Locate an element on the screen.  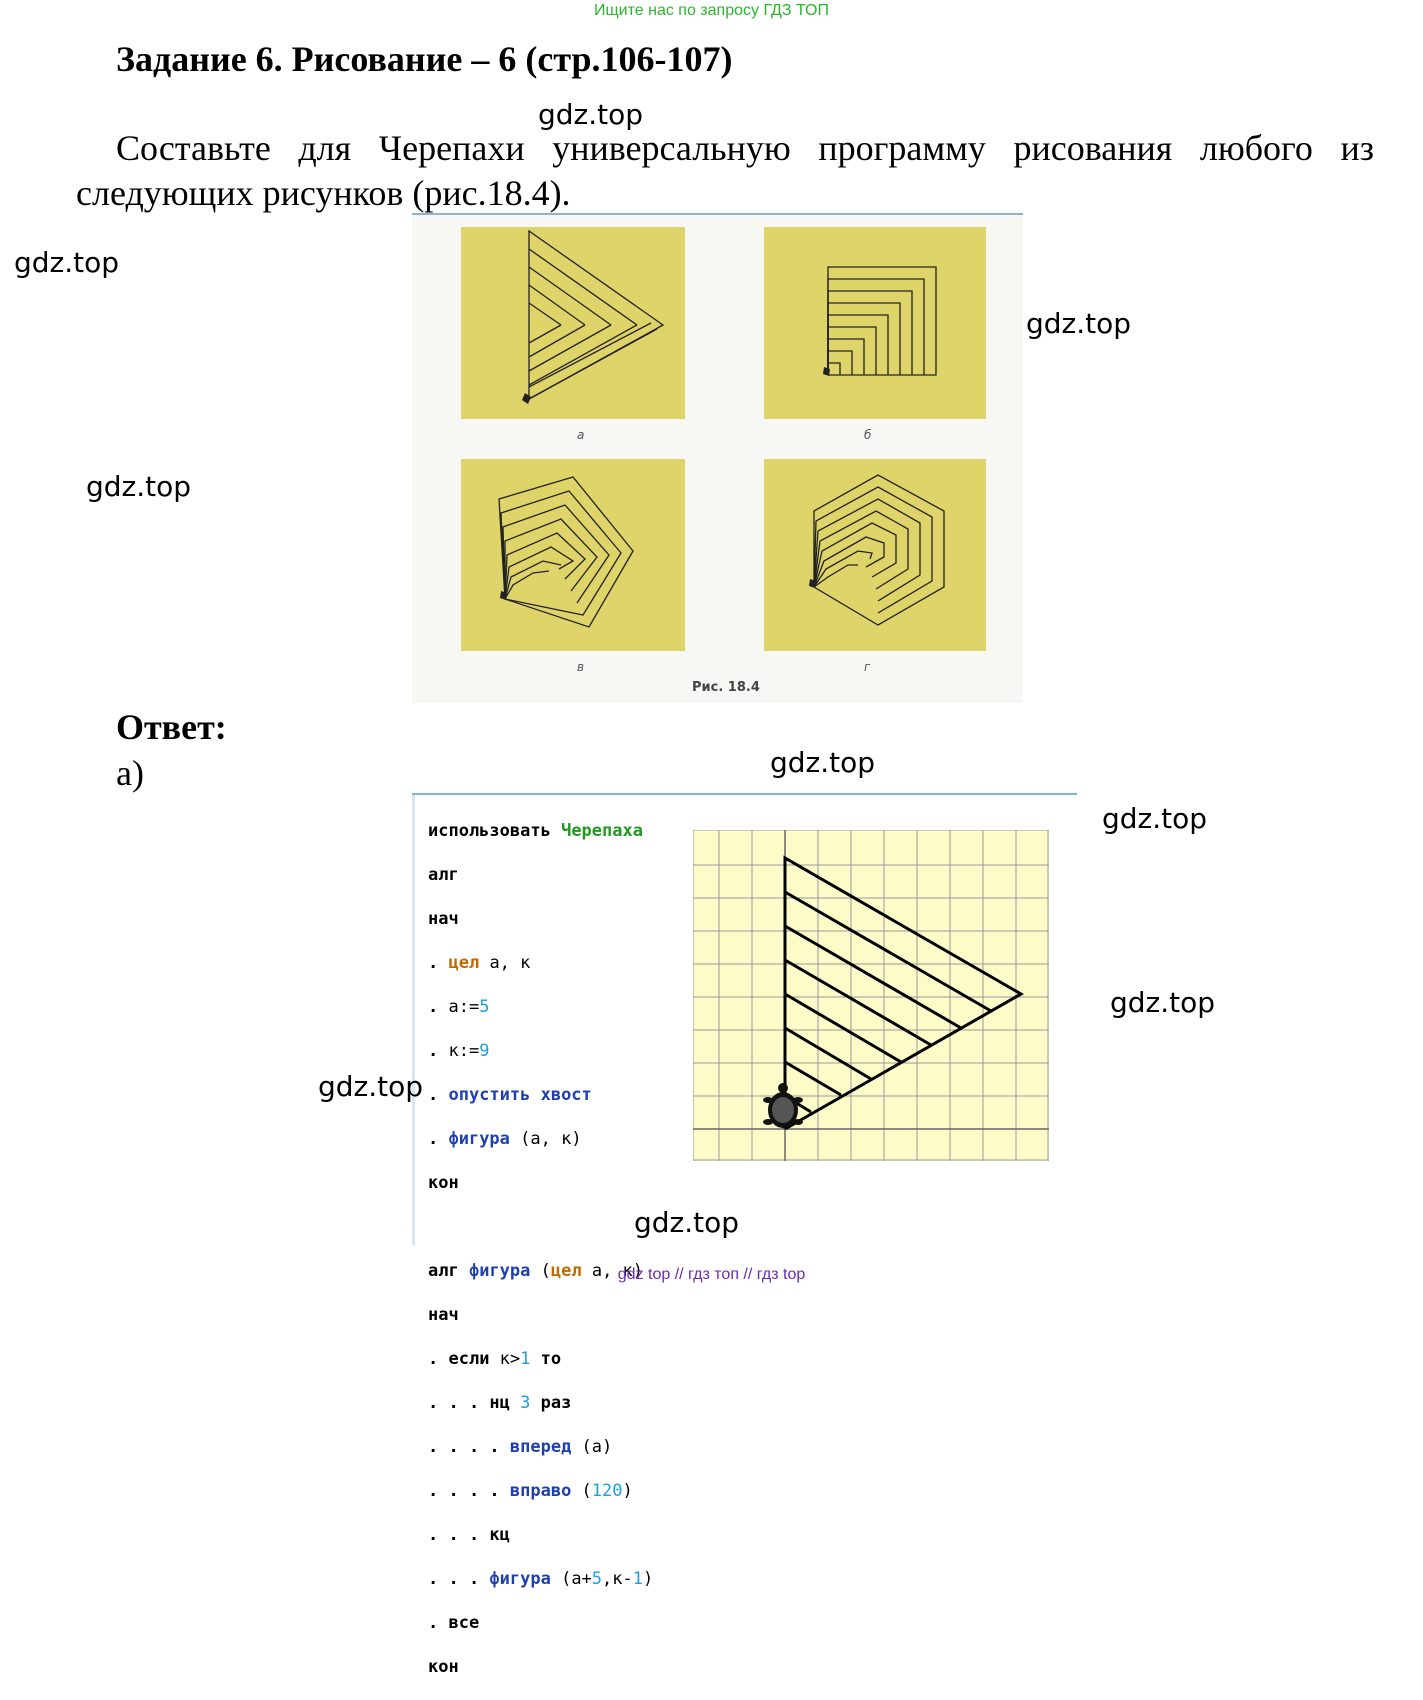
turtle-icon is located at coordinates (783, 1105).